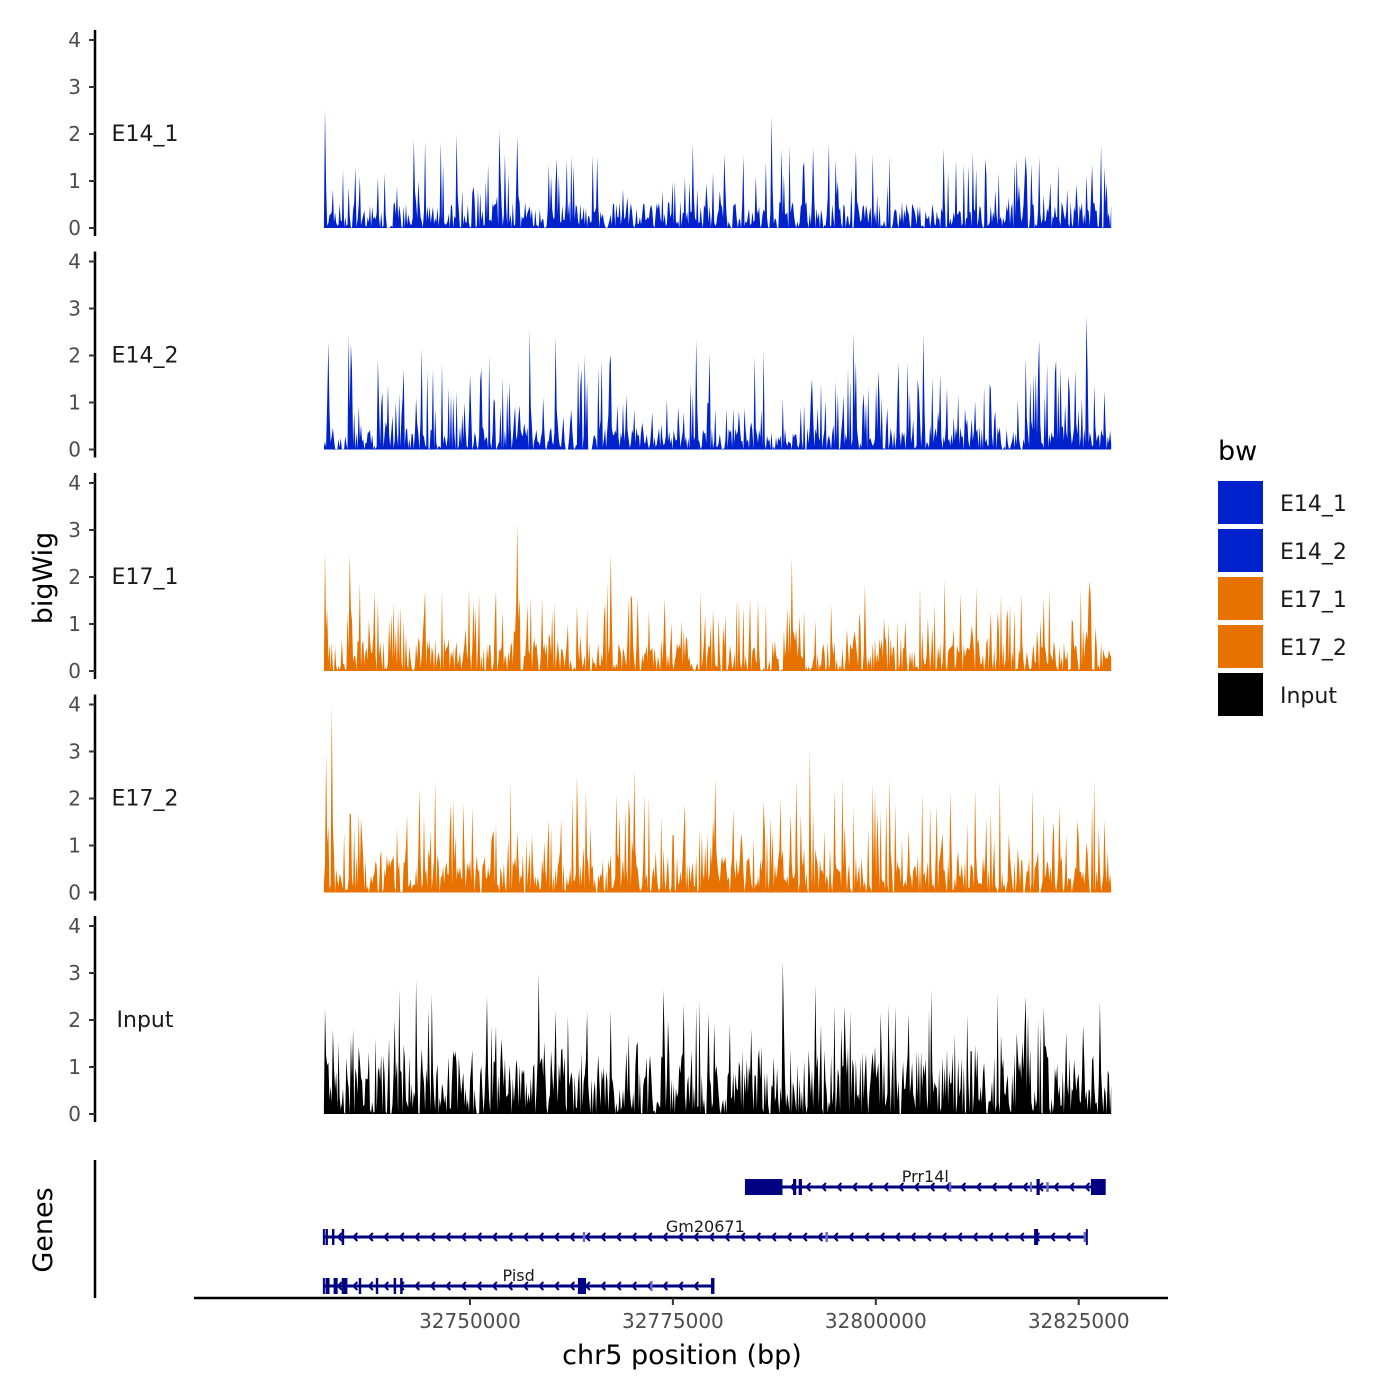 The height and width of the screenshot is (1400, 1400). I want to click on x-tick-label: 32825000, so click(1079, 1321).